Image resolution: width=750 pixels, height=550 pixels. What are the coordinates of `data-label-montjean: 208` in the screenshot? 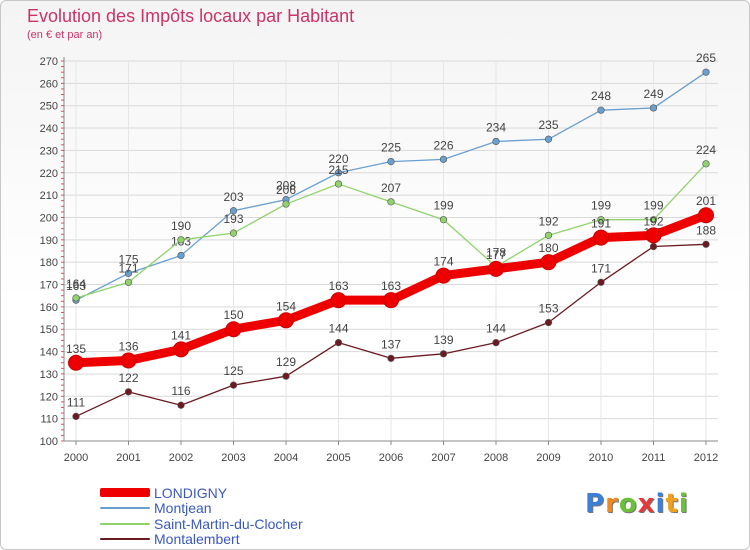 It's located at (286, 186).